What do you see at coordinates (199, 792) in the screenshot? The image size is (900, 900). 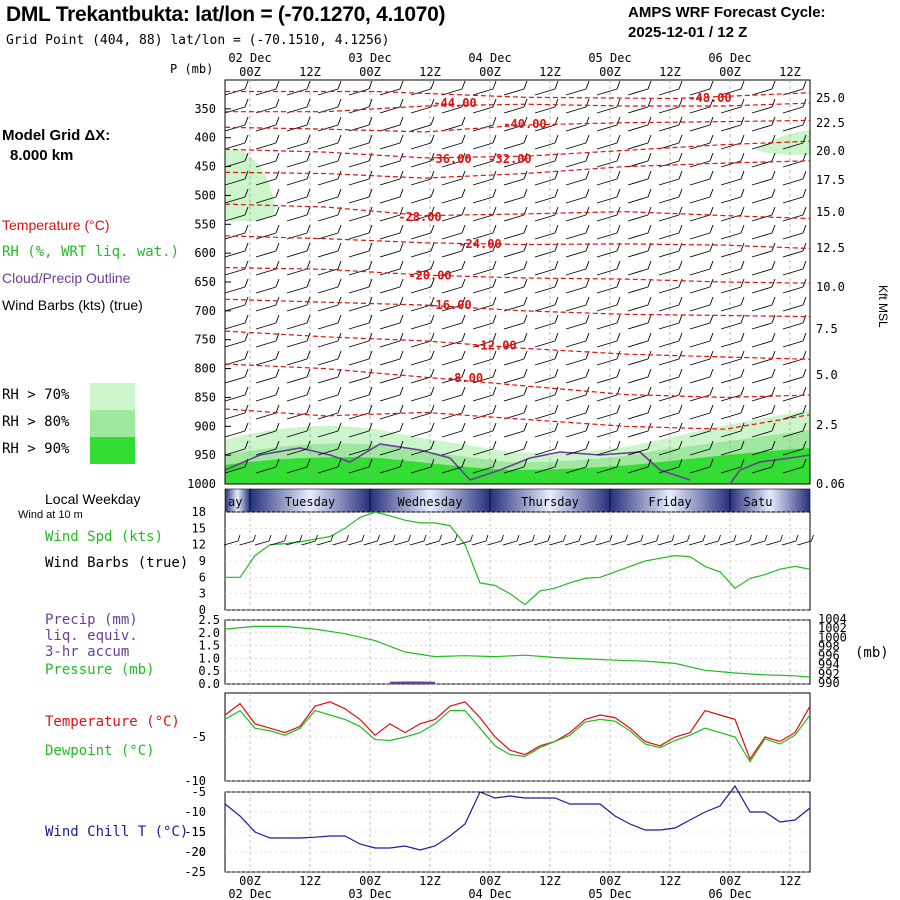 I see `chill-tick-label: -5` at bounding box center [199, 792].